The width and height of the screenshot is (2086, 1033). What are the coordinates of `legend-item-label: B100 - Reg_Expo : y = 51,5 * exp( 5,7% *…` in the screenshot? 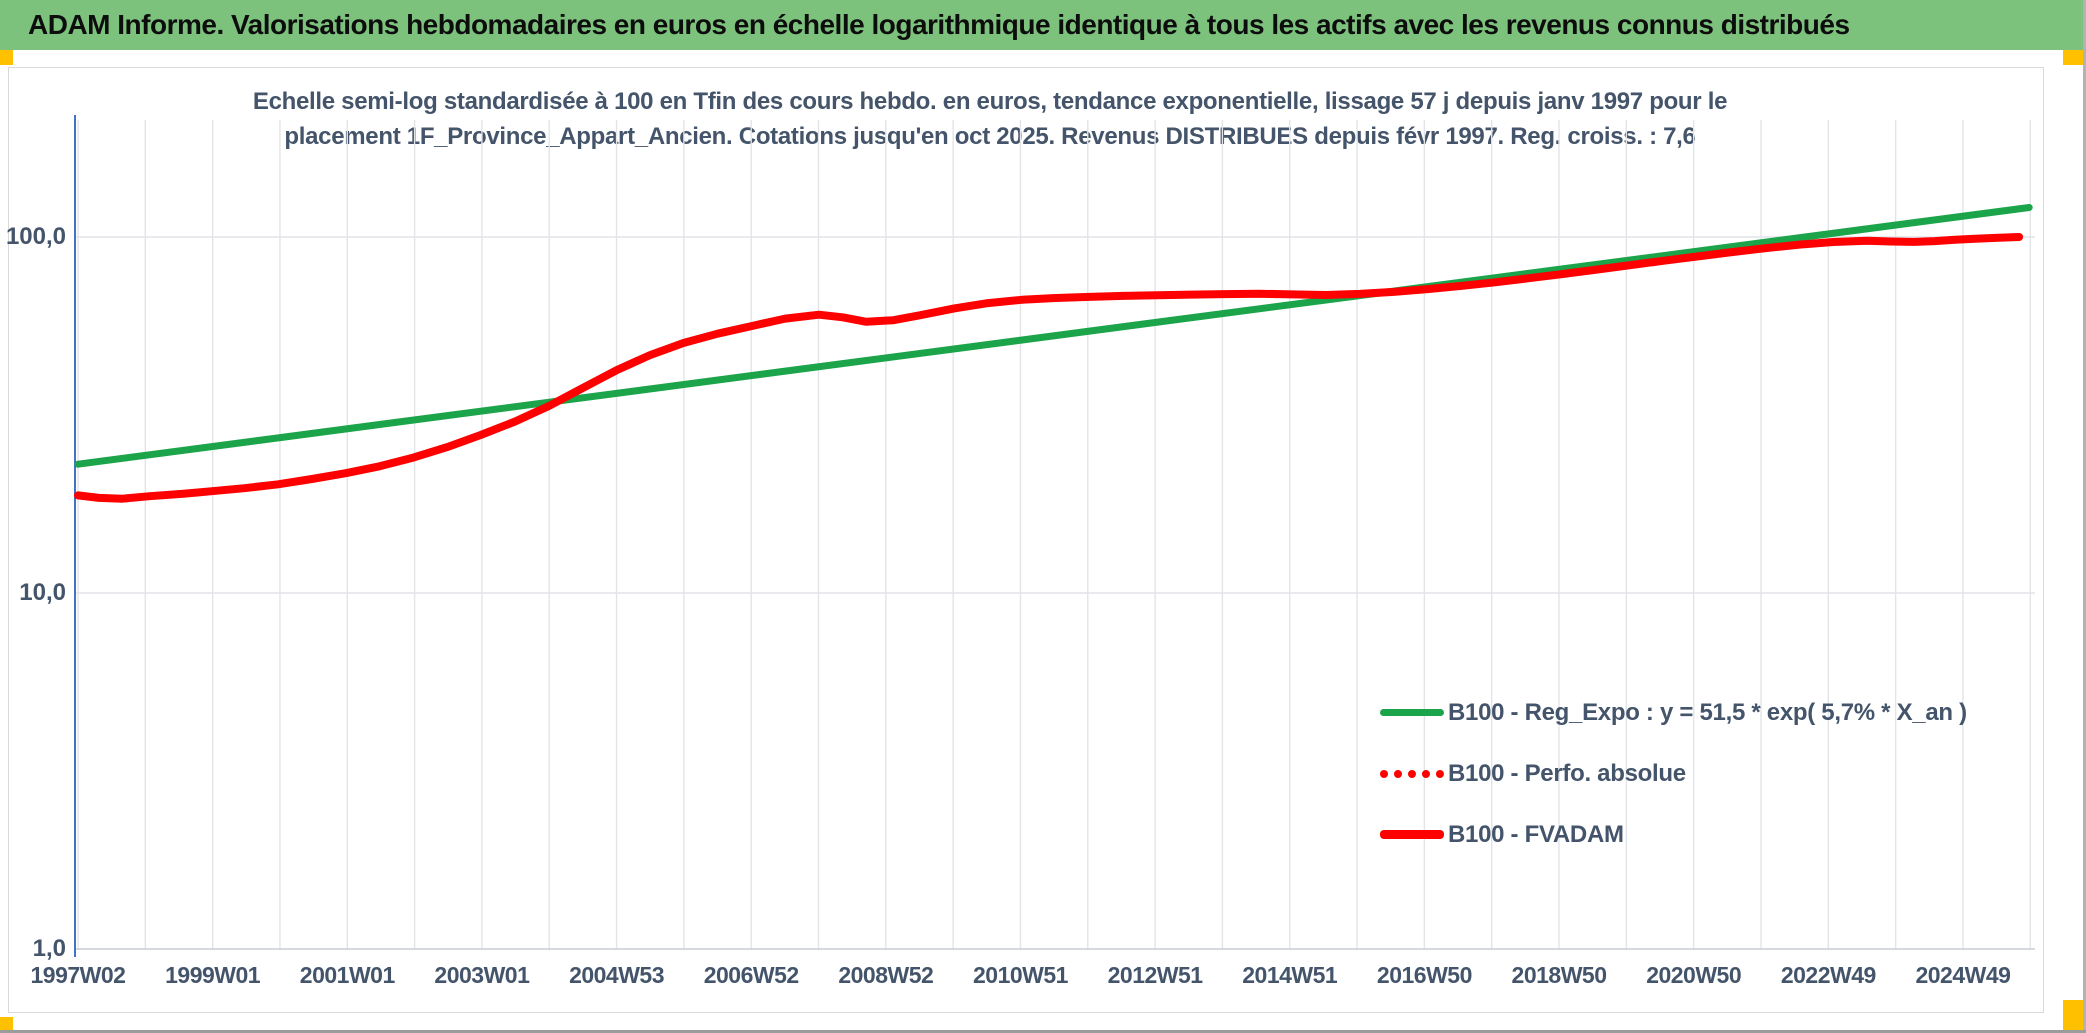 It's located at (1707, 712).